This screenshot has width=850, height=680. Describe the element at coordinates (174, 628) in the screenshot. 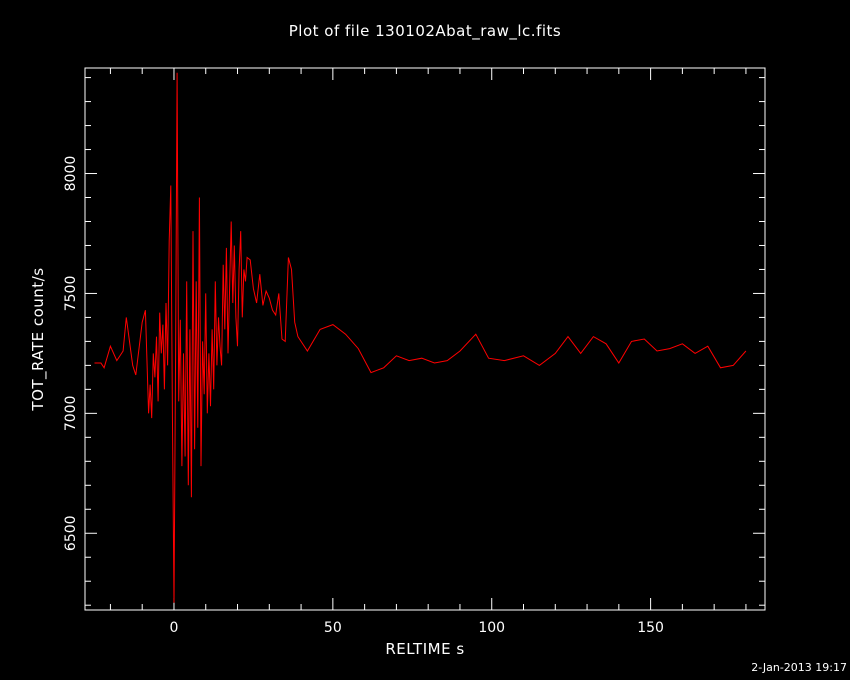

I see `x-tick-label: 0` at that location.